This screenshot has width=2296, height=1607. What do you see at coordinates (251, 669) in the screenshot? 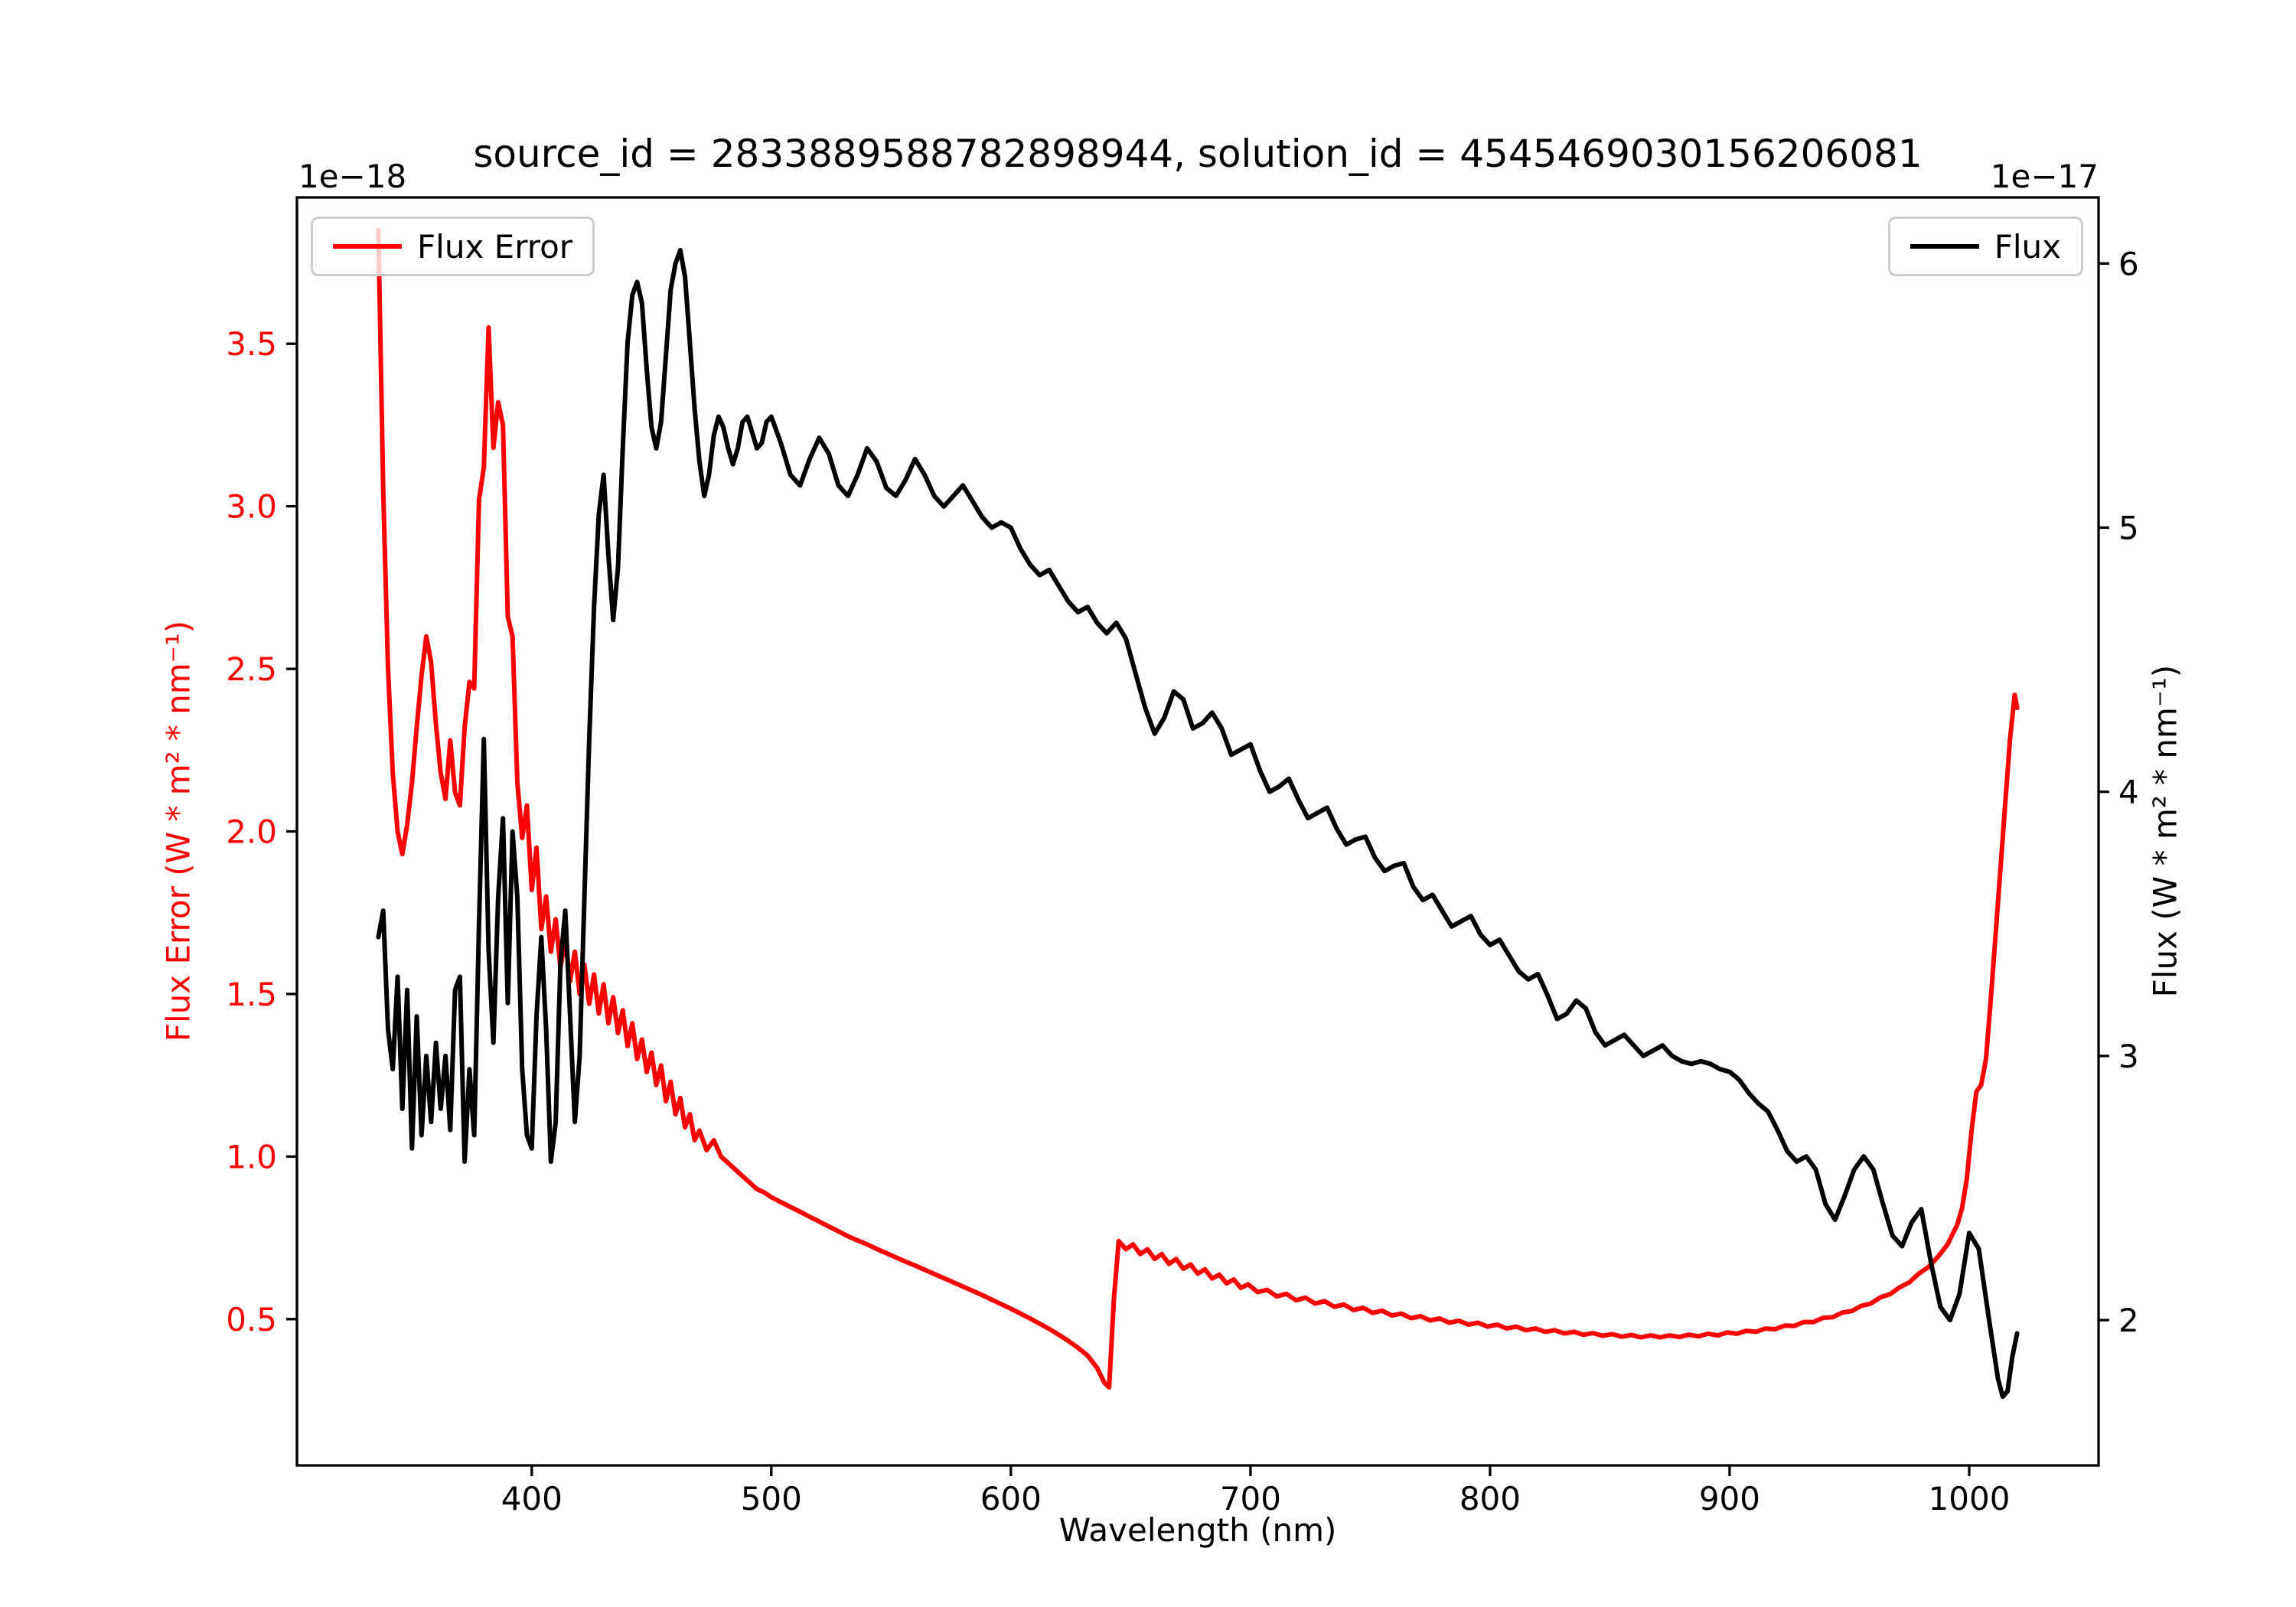
I see `left-tick-label: 2.5` at bounding box center [251, 669].